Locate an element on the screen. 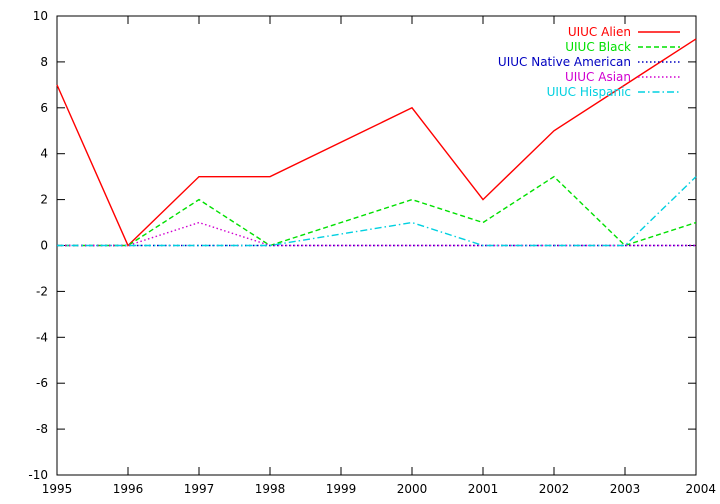 The image size is (720, 504). x-tick-label: 1995 is located at coordinates (57, 489).